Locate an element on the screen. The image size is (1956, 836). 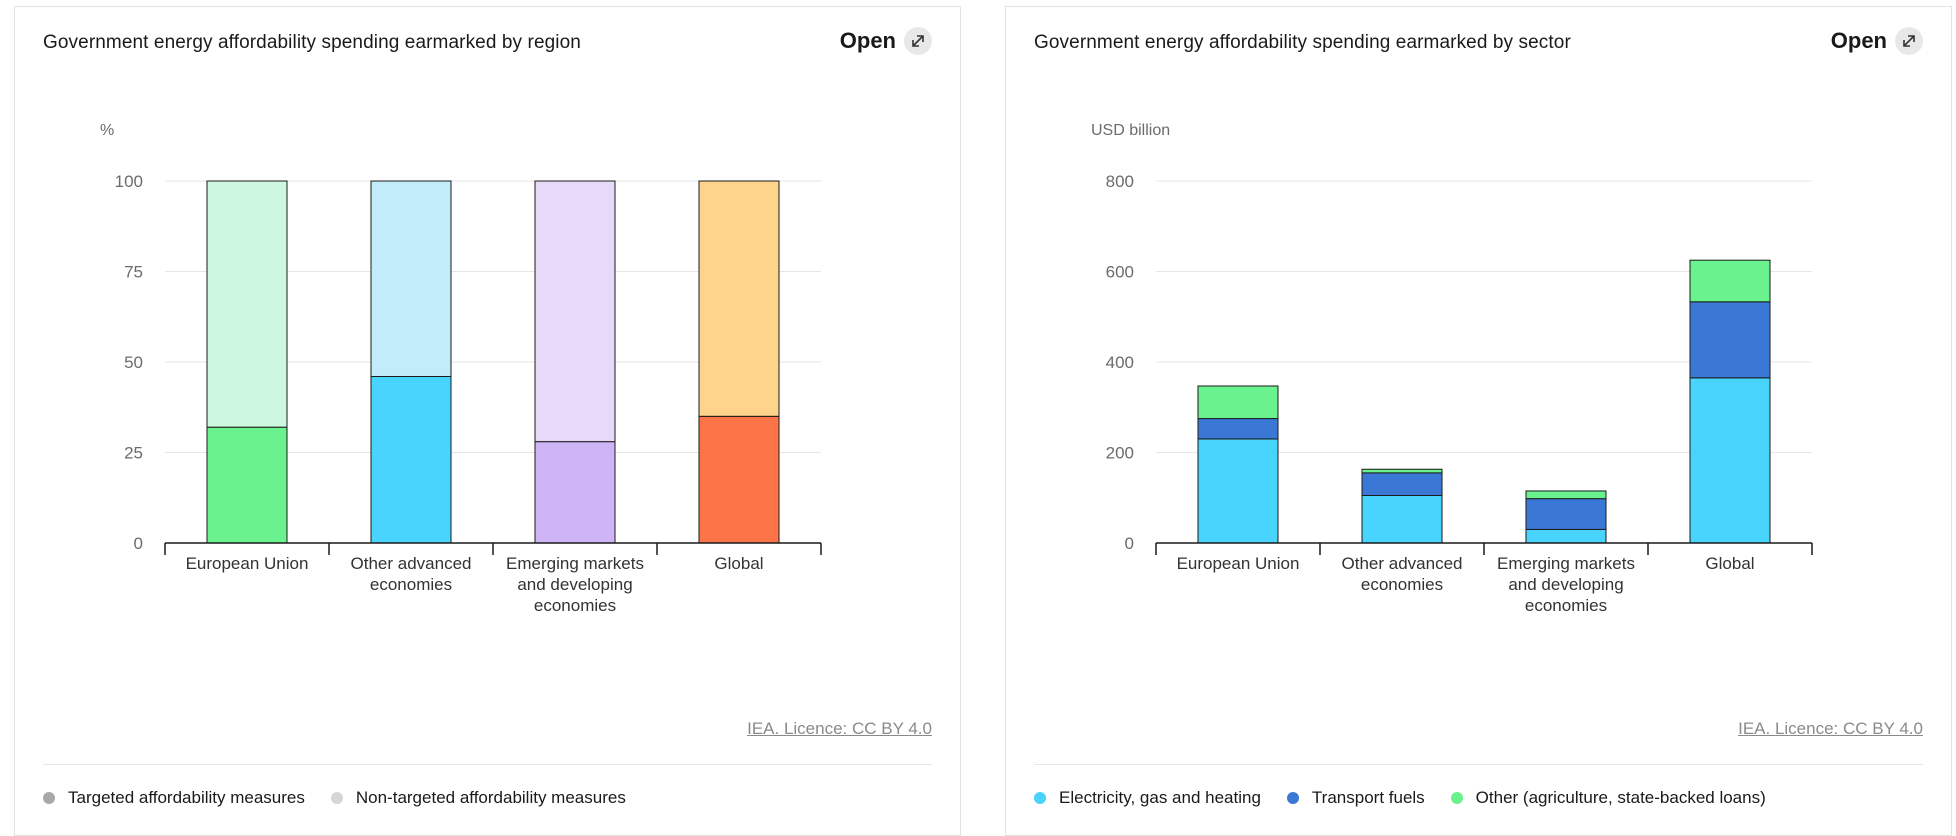
legend-item: Transport fuels is located at coordinates (1355, 798).